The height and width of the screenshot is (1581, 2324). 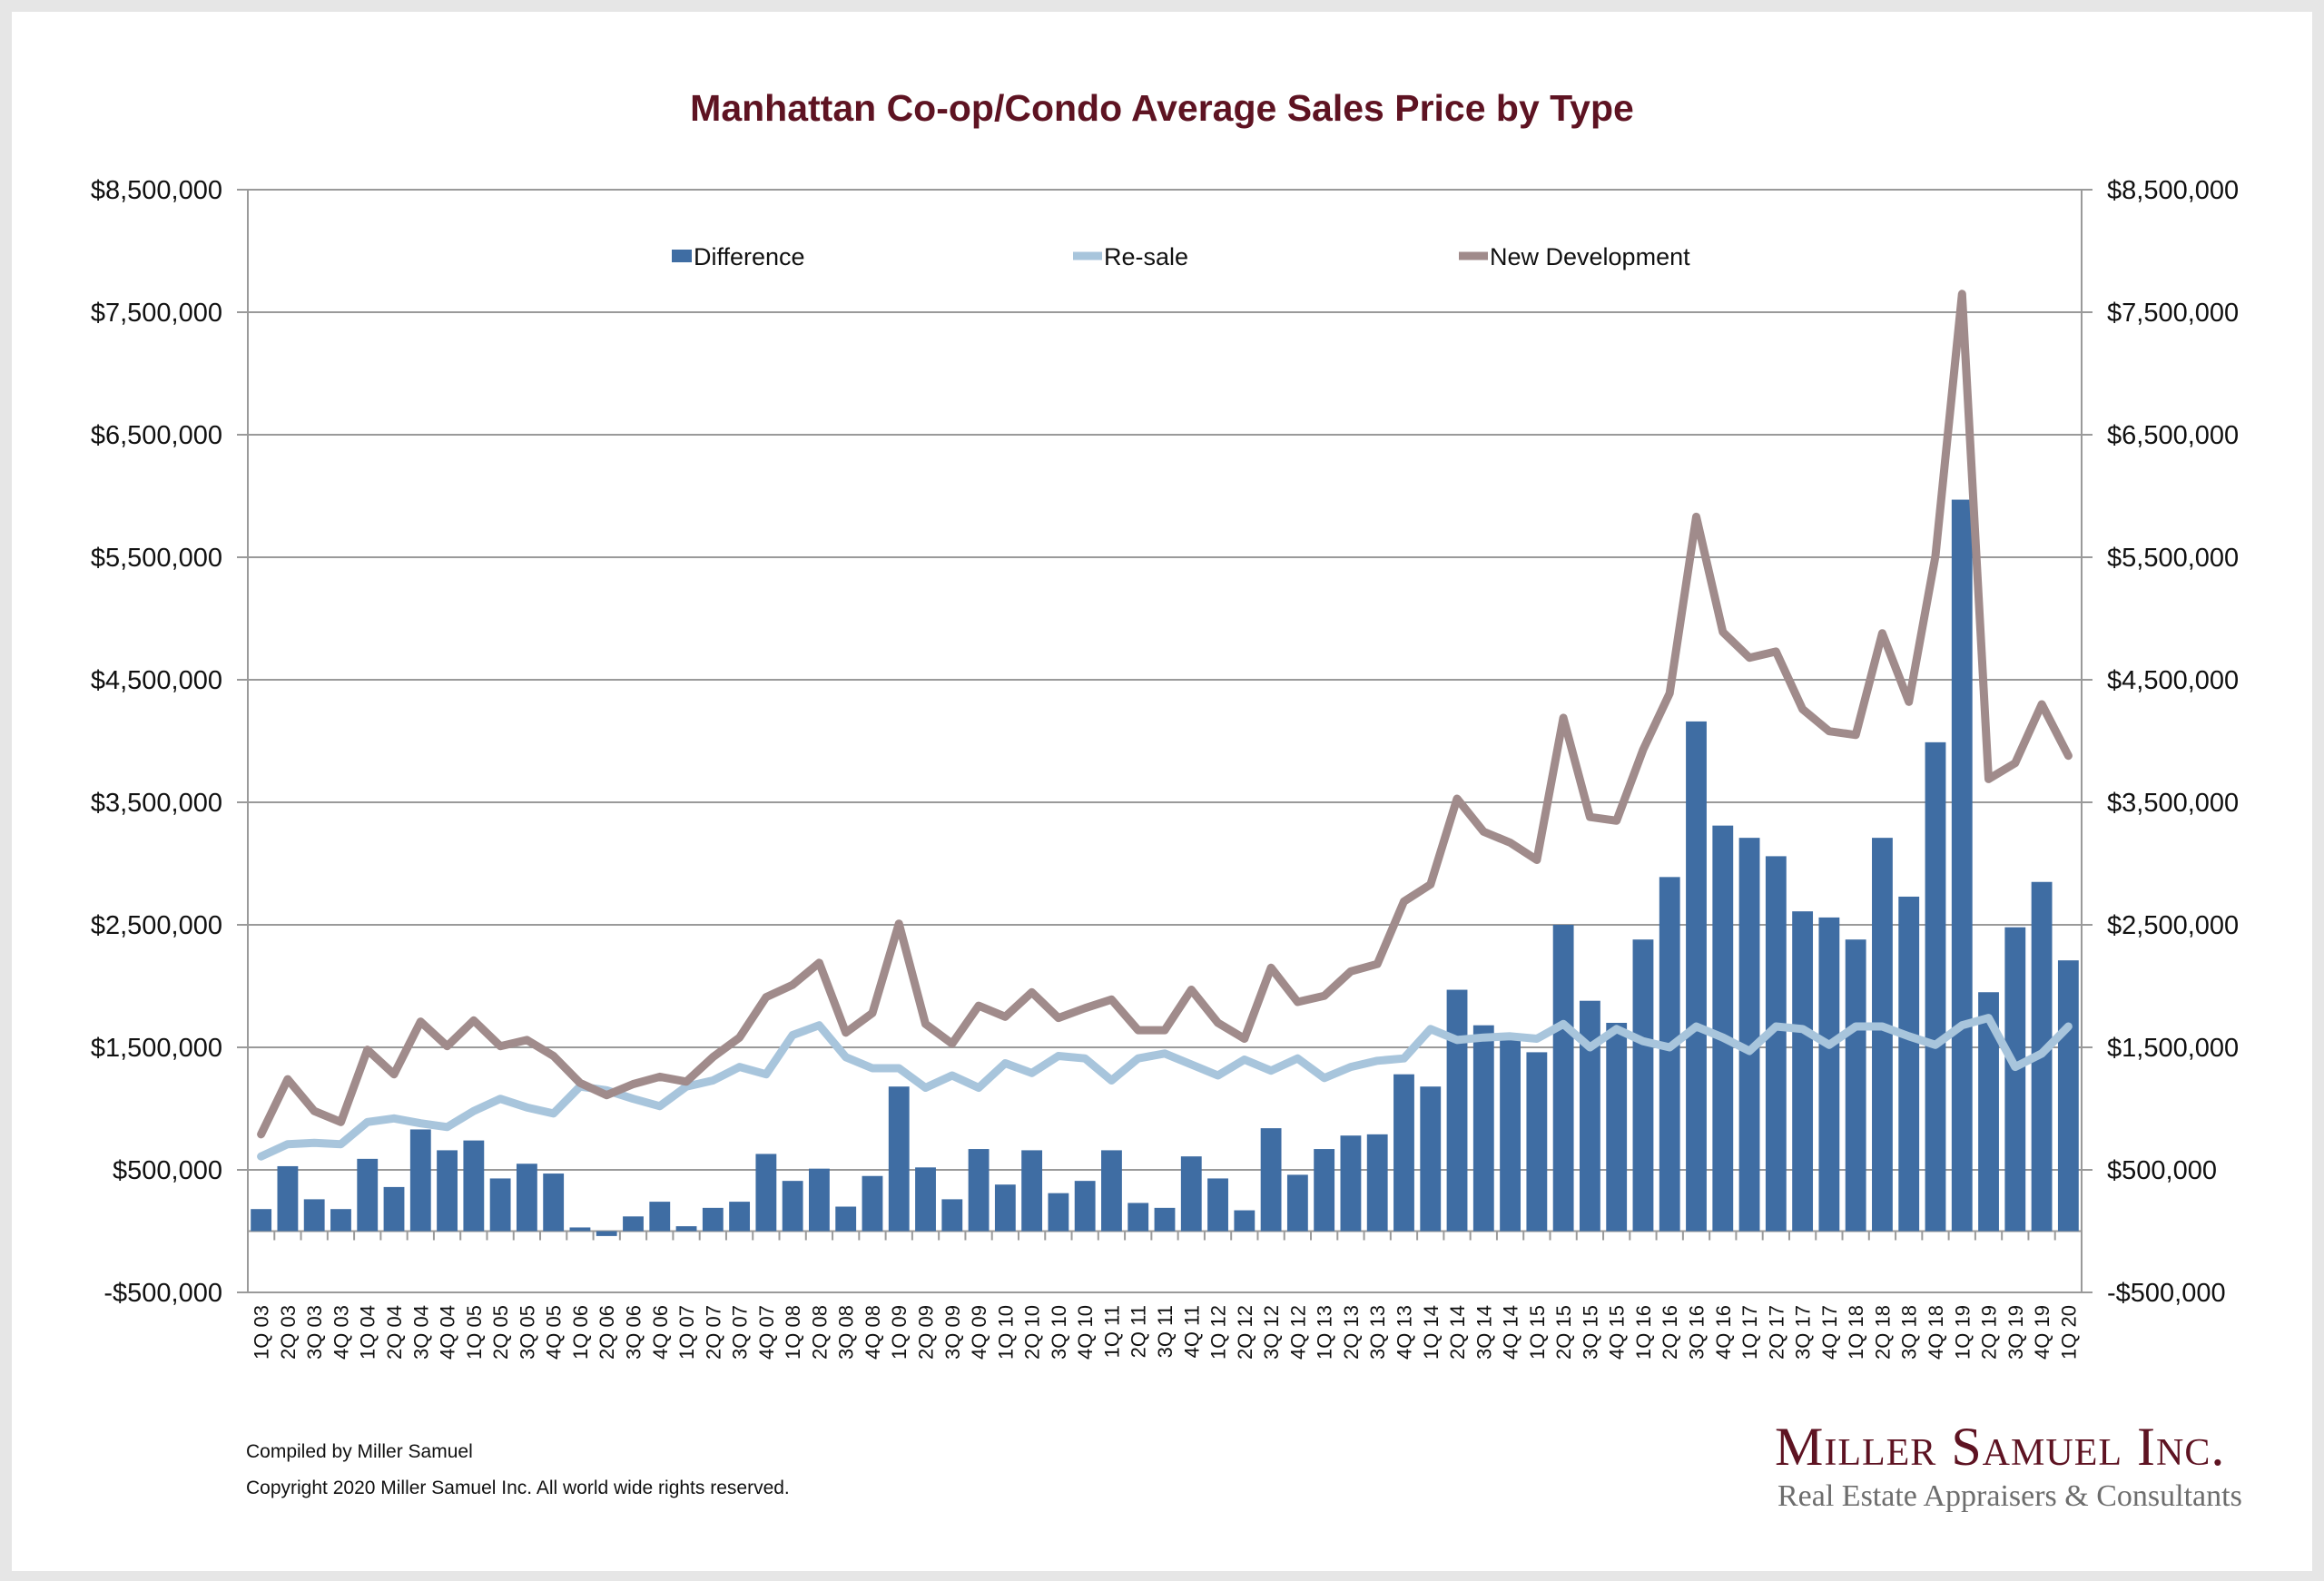 What do you see at coordinates (2000, 1447) in the screenshot?
I see `logo-name: Miller Samuel Inc.` at bounding box center [2000, 1447].